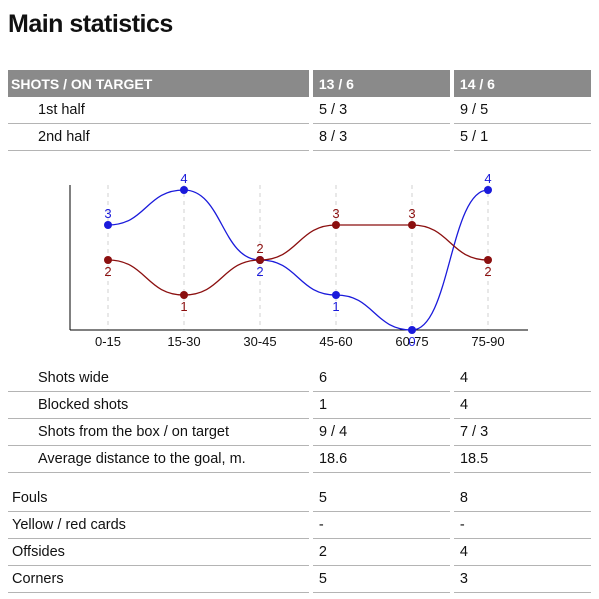  Describe the element at coordinates (381, 405) in the screenshot. I see `team-a-value: 1` at that location.